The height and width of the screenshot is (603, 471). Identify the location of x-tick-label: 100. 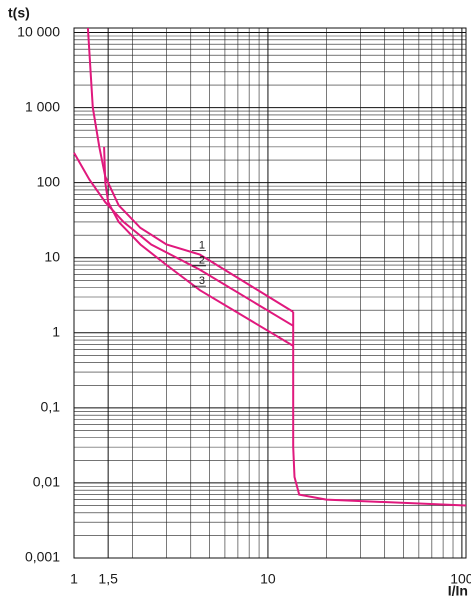
(460, 579).